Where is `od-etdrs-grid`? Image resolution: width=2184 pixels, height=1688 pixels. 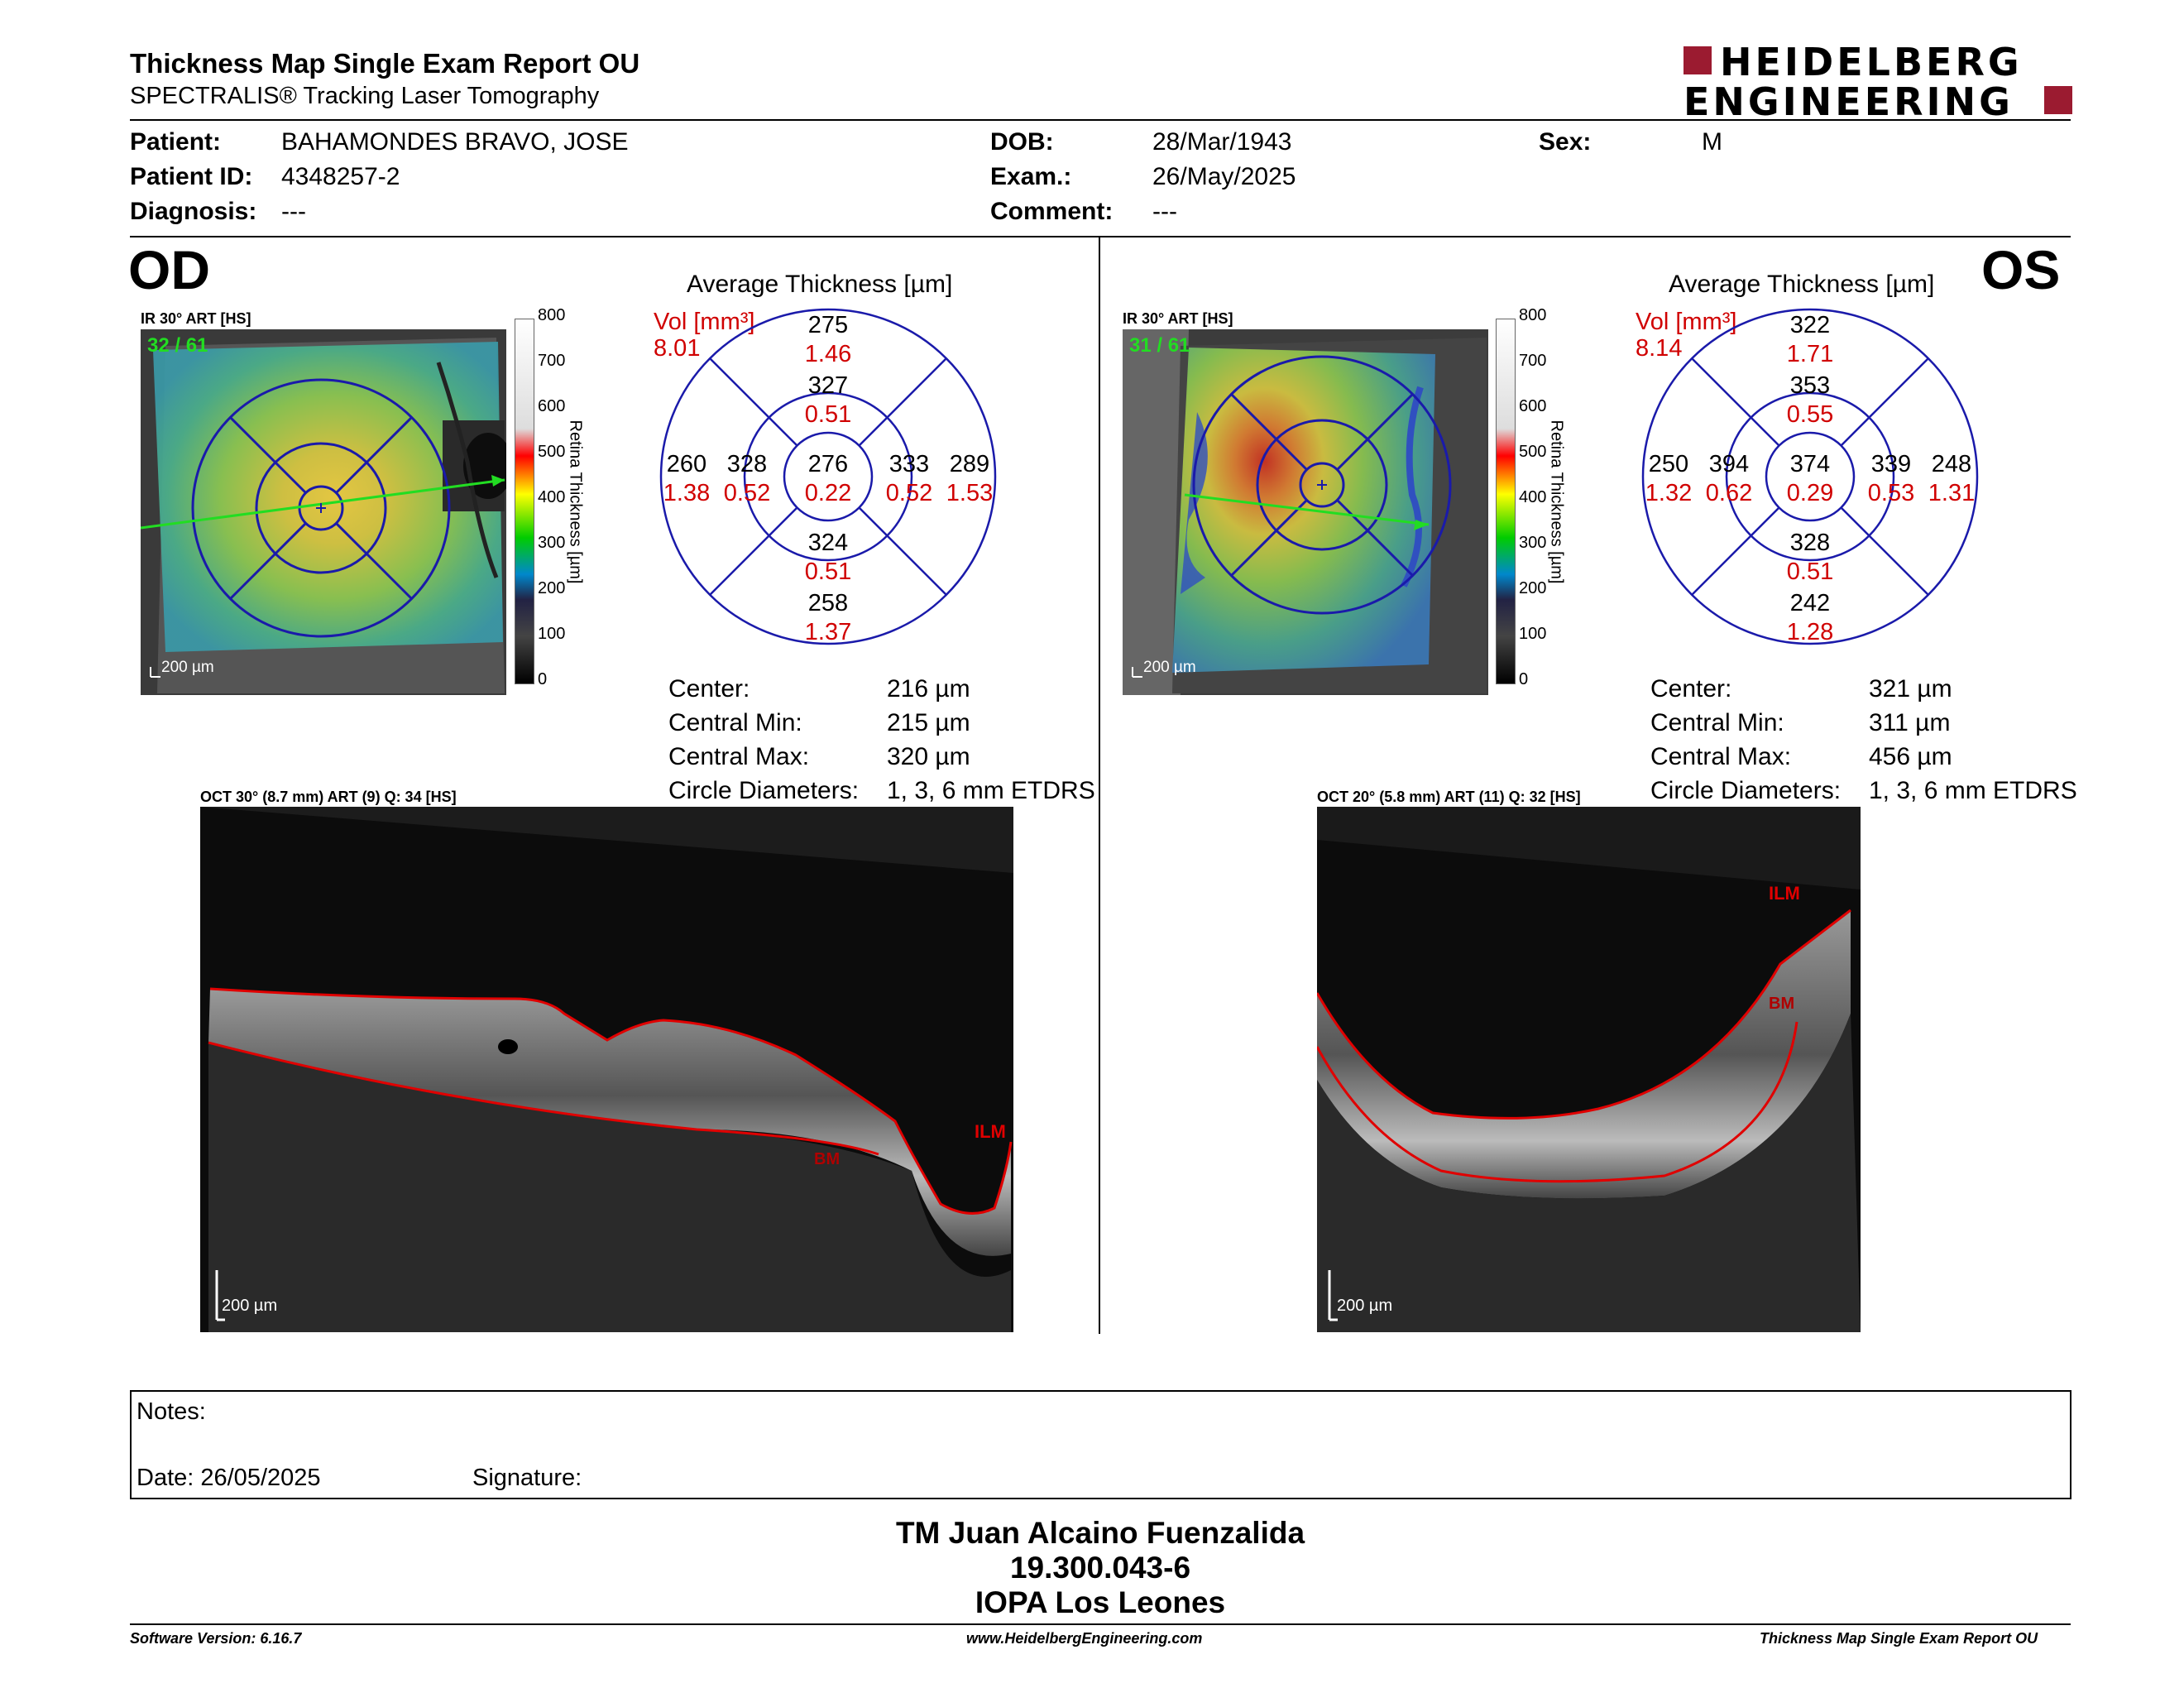
od-etdrs-grid is located at coordinates (828, 476).